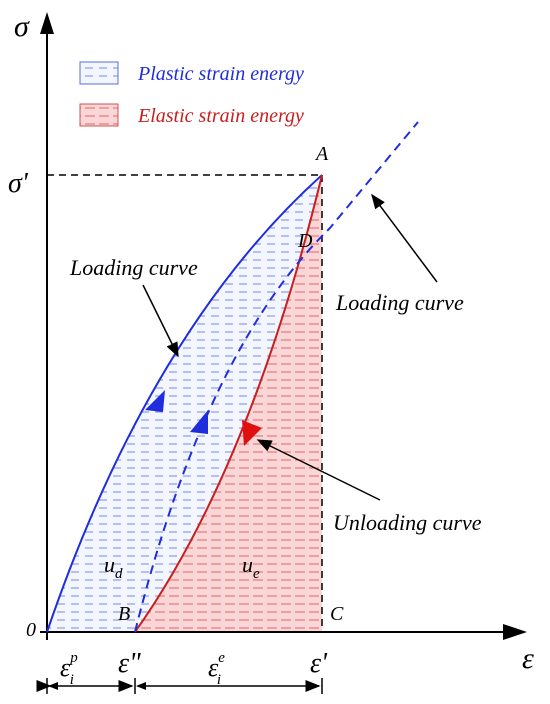 The image size is (550, 704). What do you see at coordinates (337, 614) in the screenshot?
I see `point-label: C` at bounding box center [337, 614].